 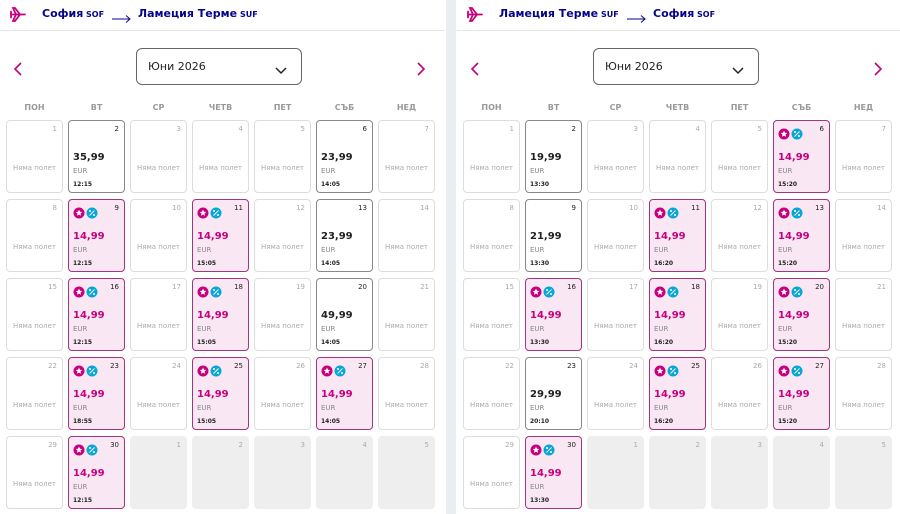 What do you see at coordinates (881, 366) in the screenshot?
I see `day-number: 28` at bounding box center [881, 366].